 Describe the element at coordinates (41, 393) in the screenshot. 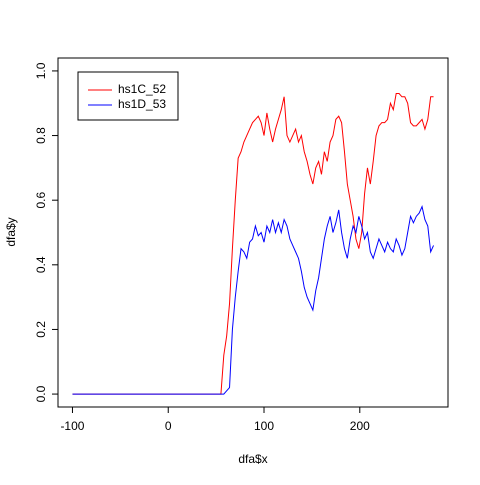

I see `y-tick-label: 0.0` at that location.